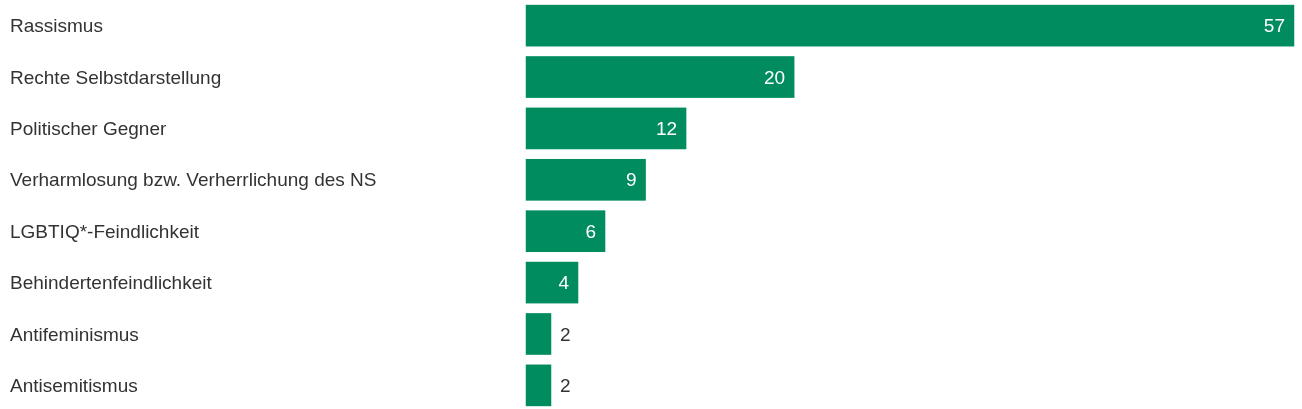  Describe the element at coordinates (564, 283) in the screenshot. I see `data-label: 4` at that location.